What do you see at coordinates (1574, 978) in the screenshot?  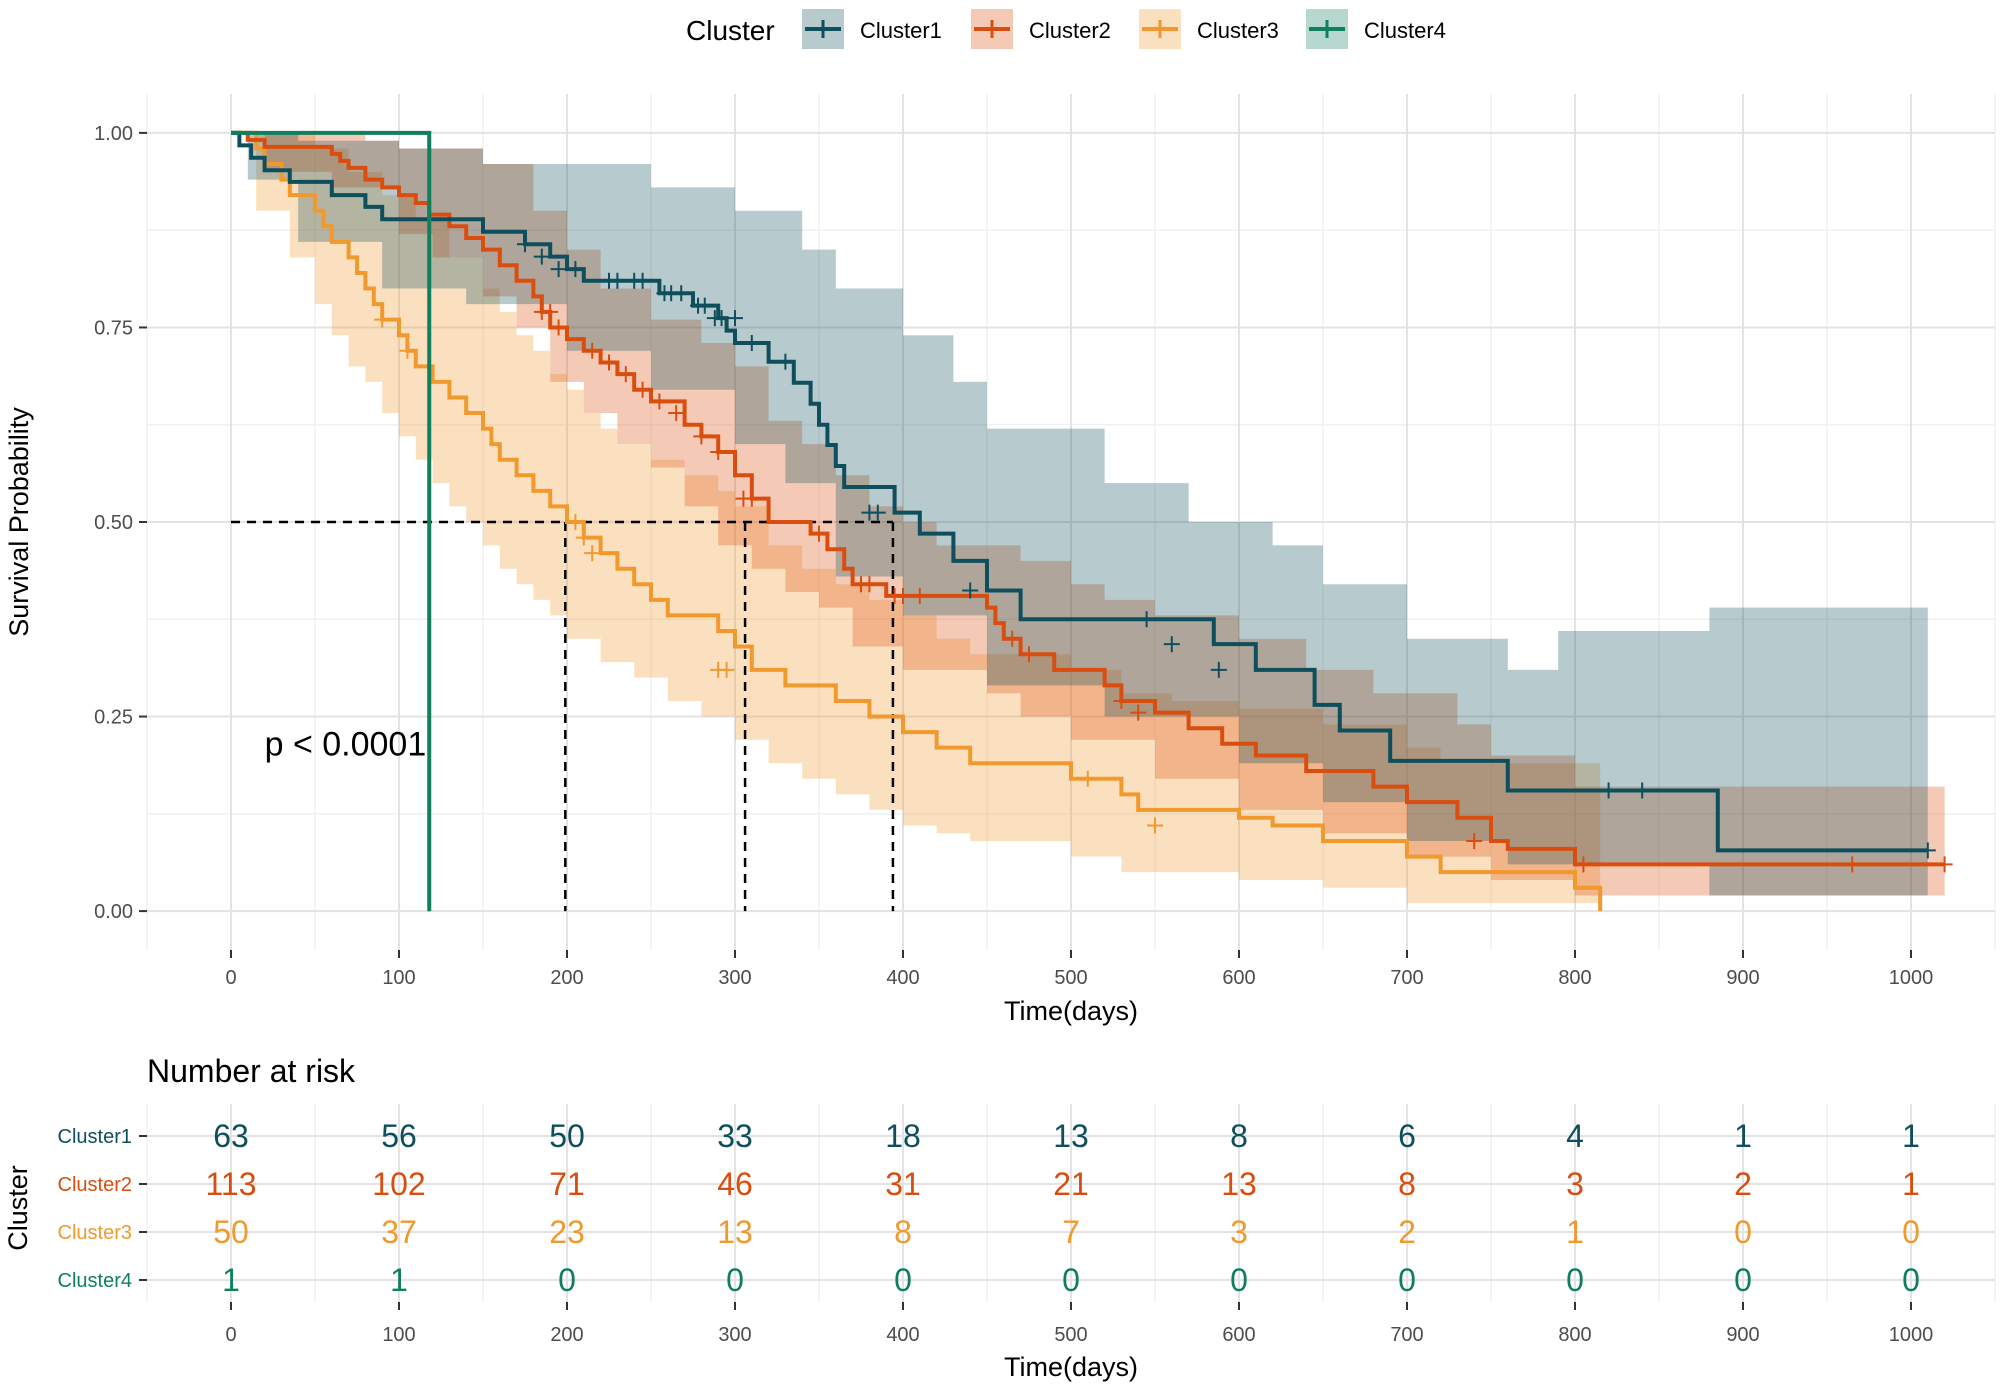 I see `x-tick-label: 800` at bounding box center [1574, 978].